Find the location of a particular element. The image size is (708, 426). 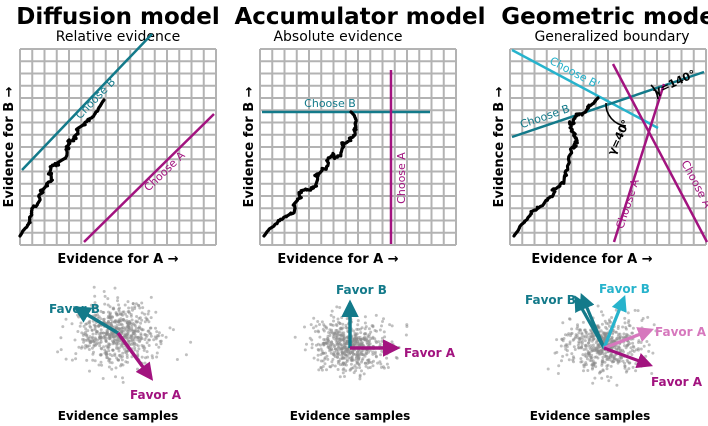

evidence-grid is located at coordinates (118, 147).